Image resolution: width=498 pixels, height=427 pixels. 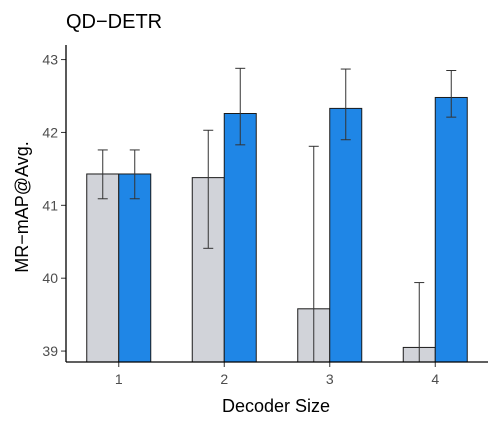 I want to click on y-tick-label-43: 43, so click(x=50, y=60).